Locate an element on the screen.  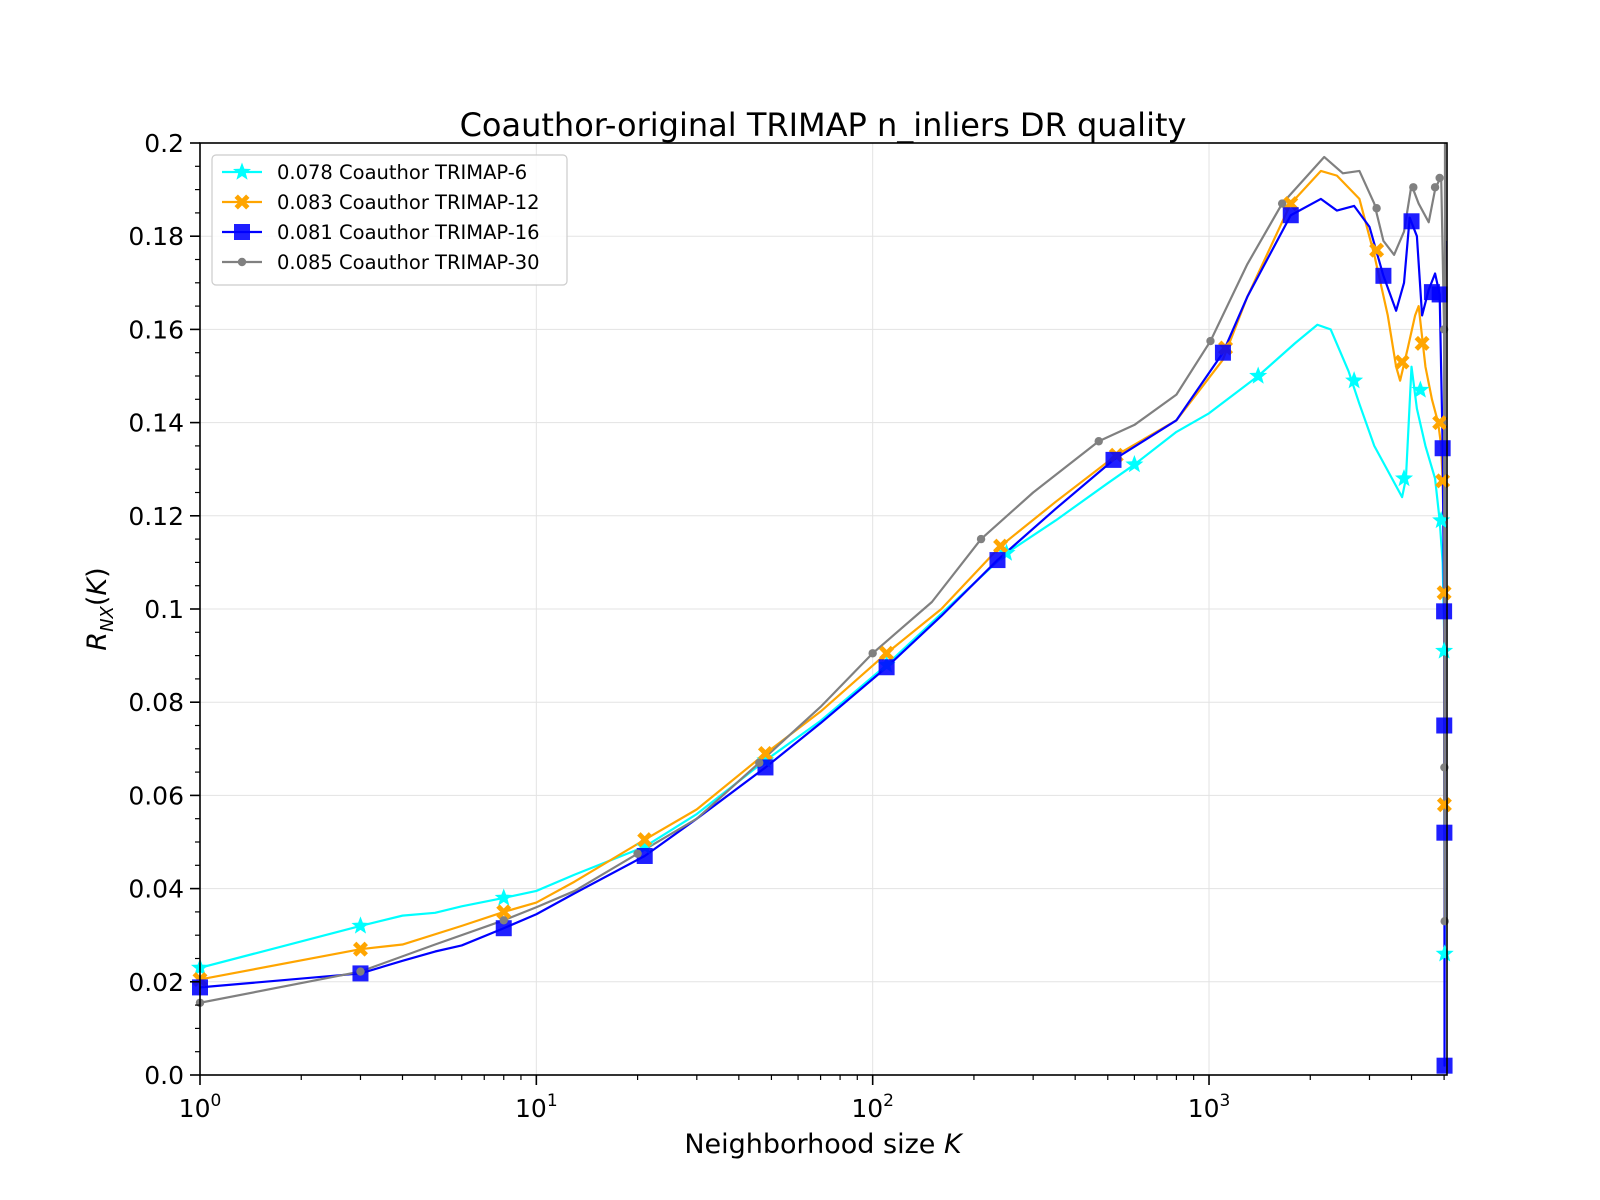
x-axis-label-text: Neighborhood size is located at coordinates (814, 1144).